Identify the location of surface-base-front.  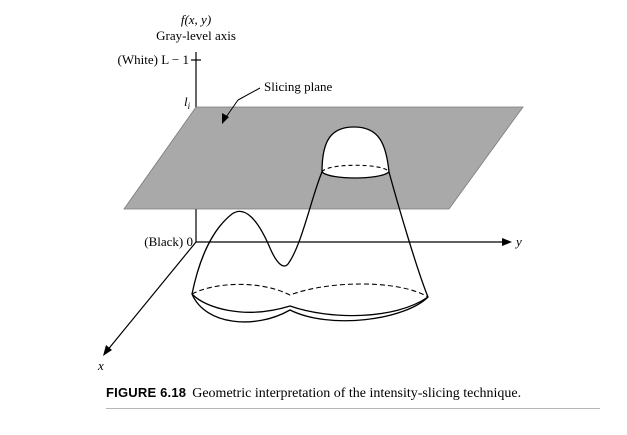
(310, 308).